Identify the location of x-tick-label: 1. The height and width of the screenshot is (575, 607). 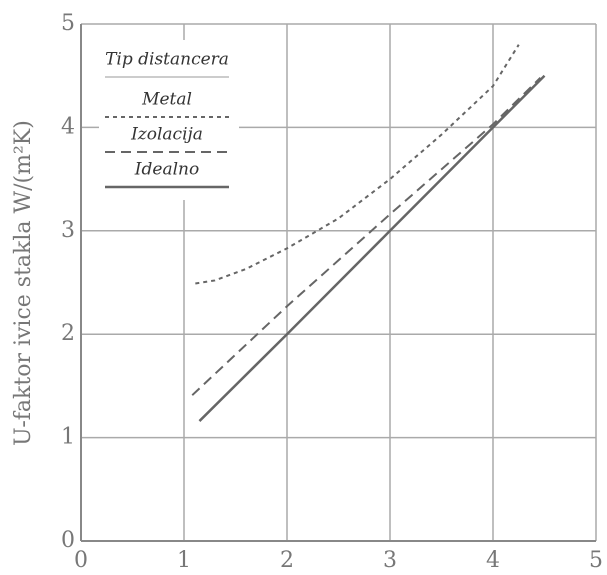
(184, 560).